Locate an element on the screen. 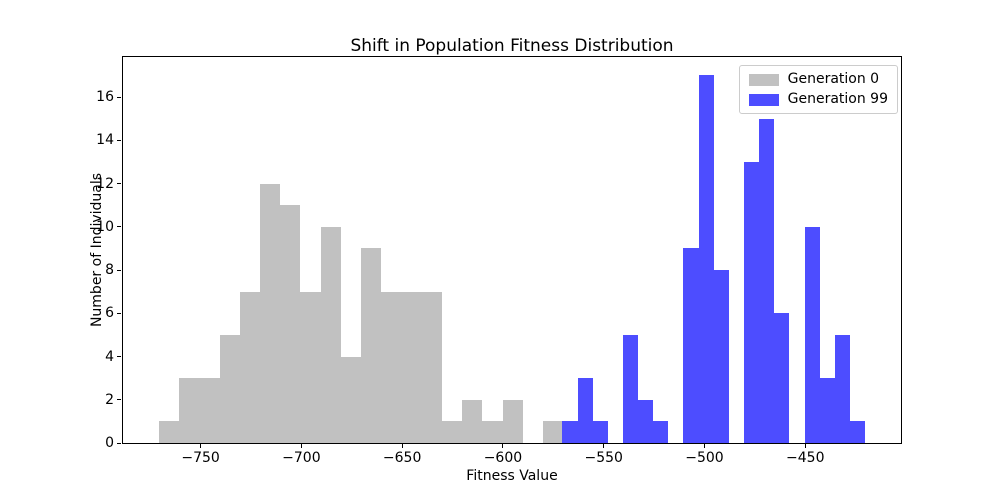 The height and width of the screenshot is (500, 1000). y-tick-label: 8 is located at coordinates (109, 270).